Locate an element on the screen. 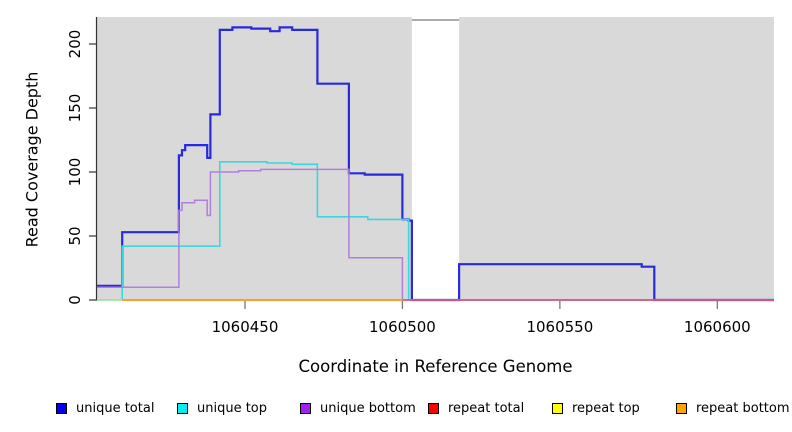 This screenshot has width=792, height=432. gap-band is located at coordinates (435, 158).